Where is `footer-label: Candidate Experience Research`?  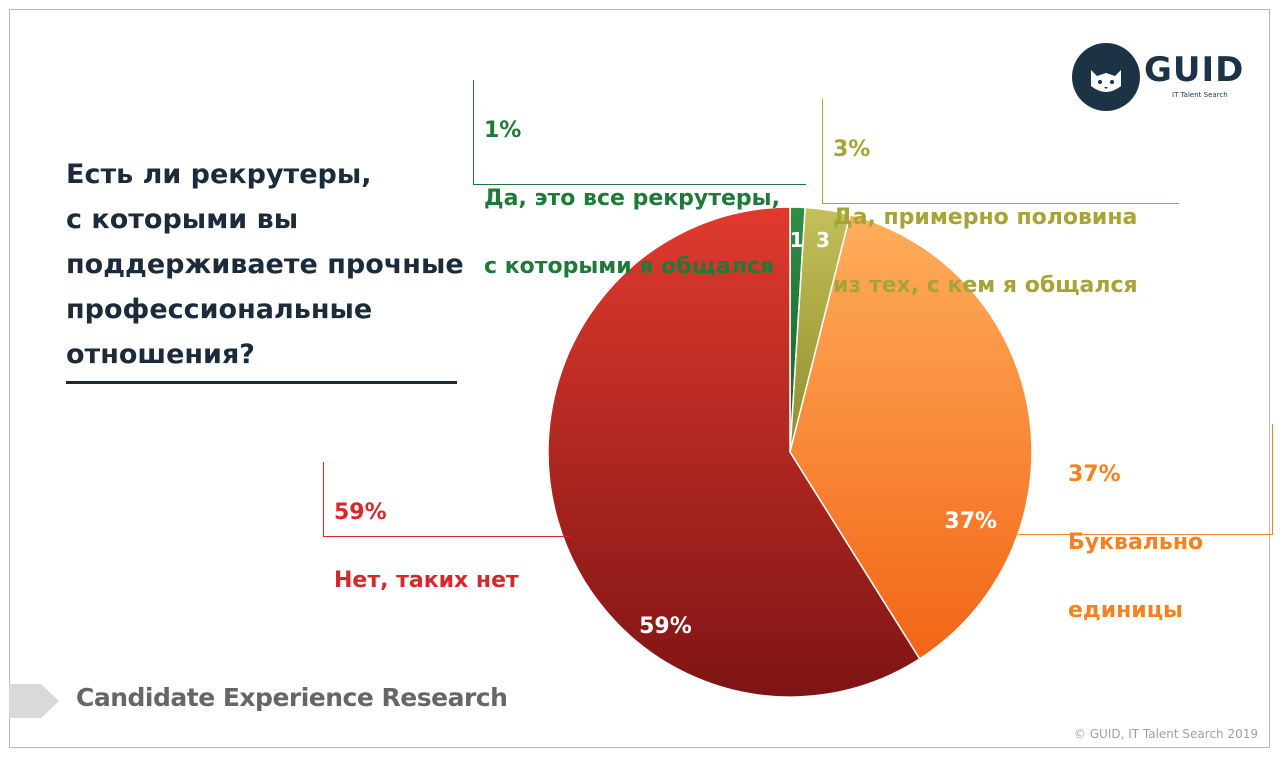 footer-label: Candidate Experience Research is located at coordinates (292, 697).